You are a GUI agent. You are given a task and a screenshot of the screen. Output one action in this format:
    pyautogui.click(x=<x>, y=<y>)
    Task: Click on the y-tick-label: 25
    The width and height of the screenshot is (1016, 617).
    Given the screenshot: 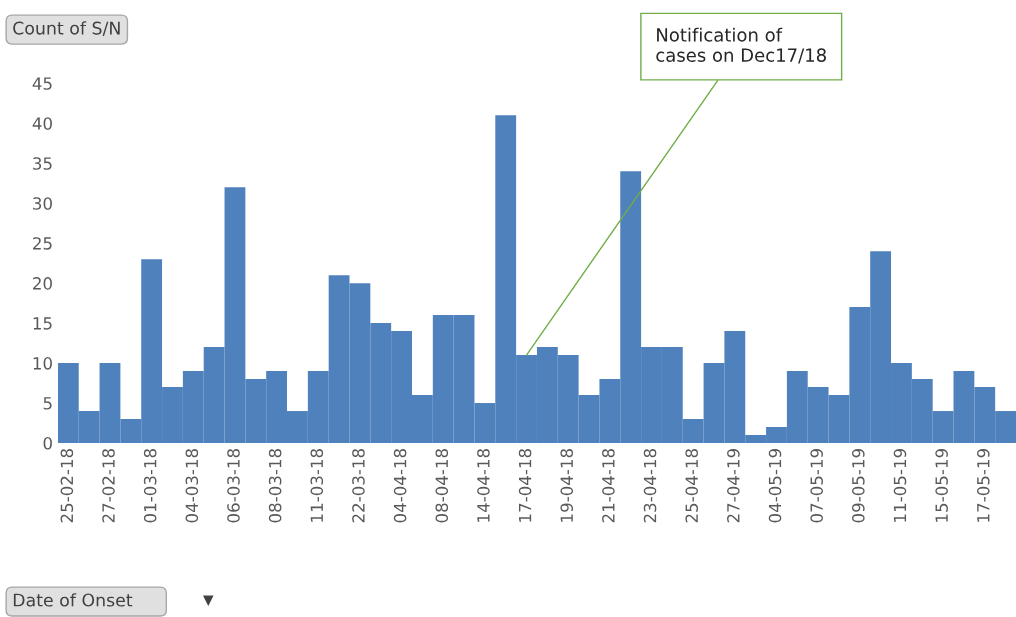 What is the action you would take?
    pyautogui.click(x=42, y=243)
    